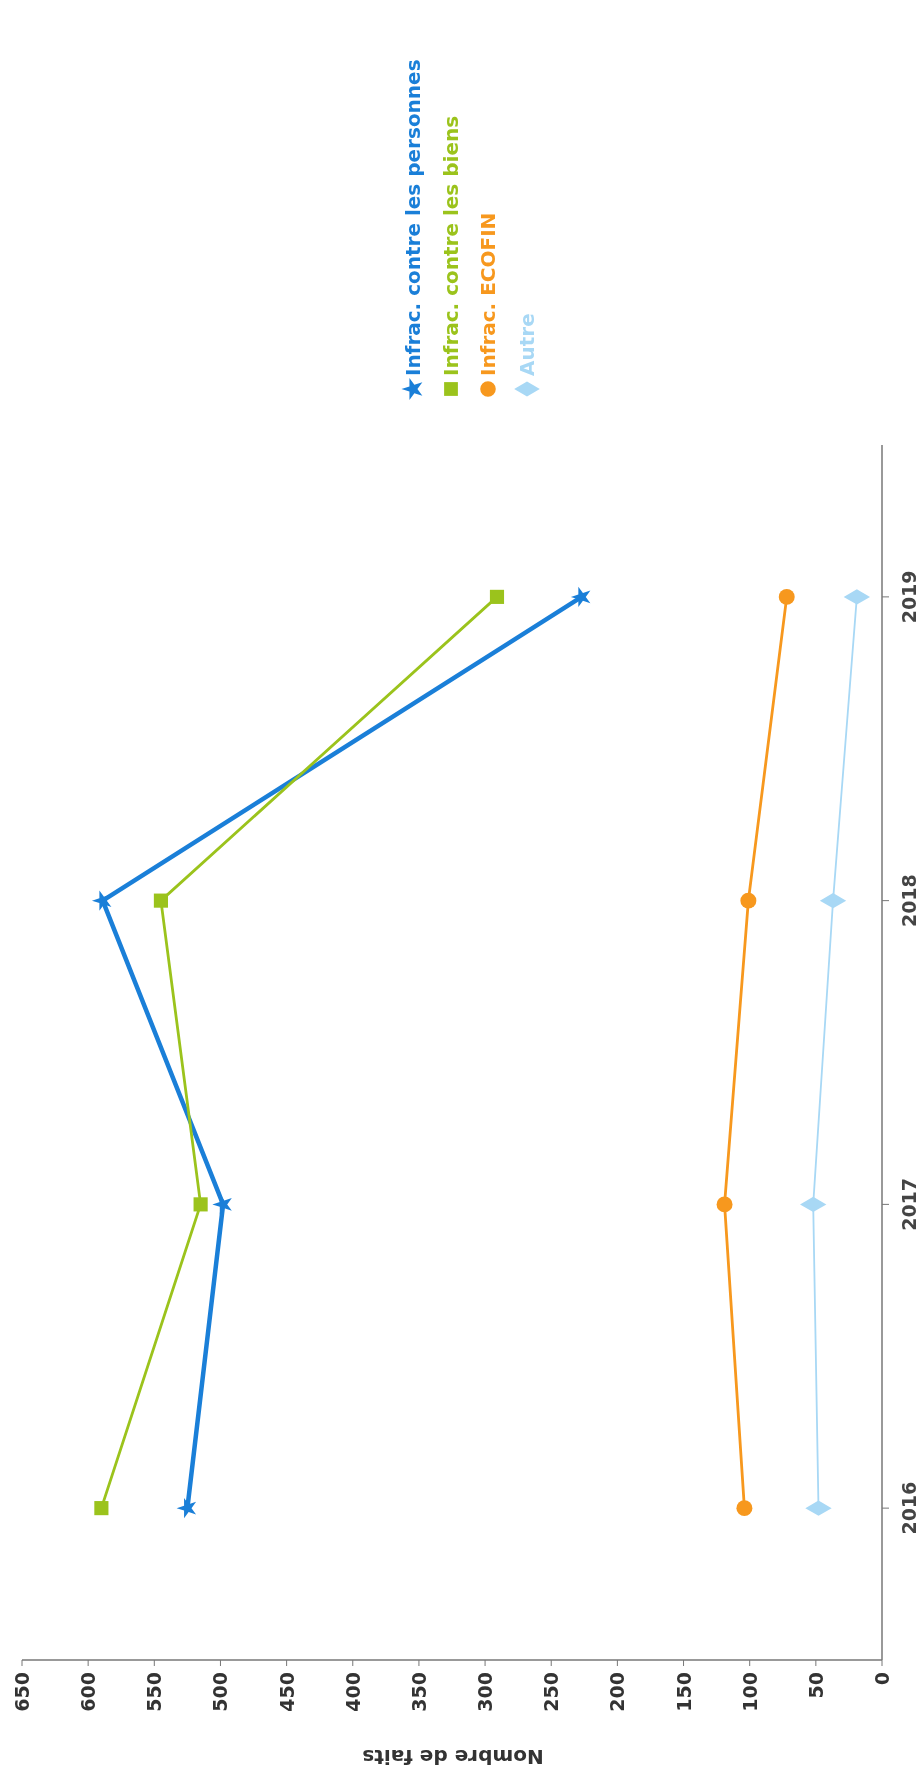 This screenshot has width=921, height=1781. What do you see at coordinates (88, 1692) in the screenshot?
I see `x-tick-label: 600` at bounding box center [88, 1692].